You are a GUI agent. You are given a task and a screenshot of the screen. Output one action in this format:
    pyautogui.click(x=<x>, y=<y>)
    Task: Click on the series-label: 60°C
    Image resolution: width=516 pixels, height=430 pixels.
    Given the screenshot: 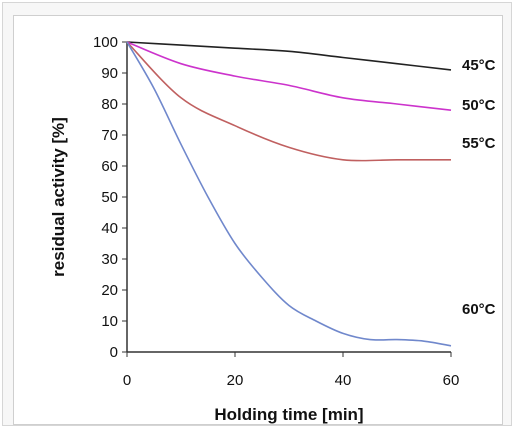 What is the action you would take?
    pyautogui.click(x=479, y=309)
    